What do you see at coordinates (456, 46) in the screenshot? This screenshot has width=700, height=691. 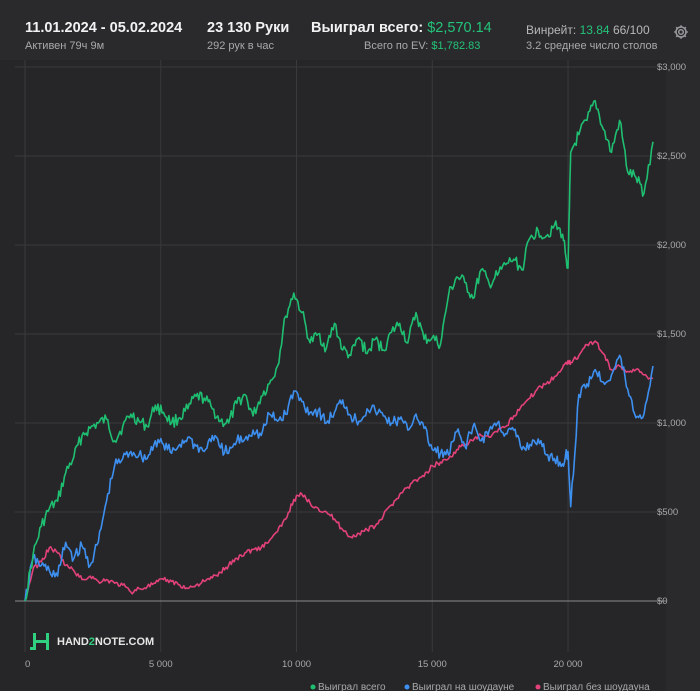 I see `ev-value: $1,782.83` at bounding box center [456, 46].